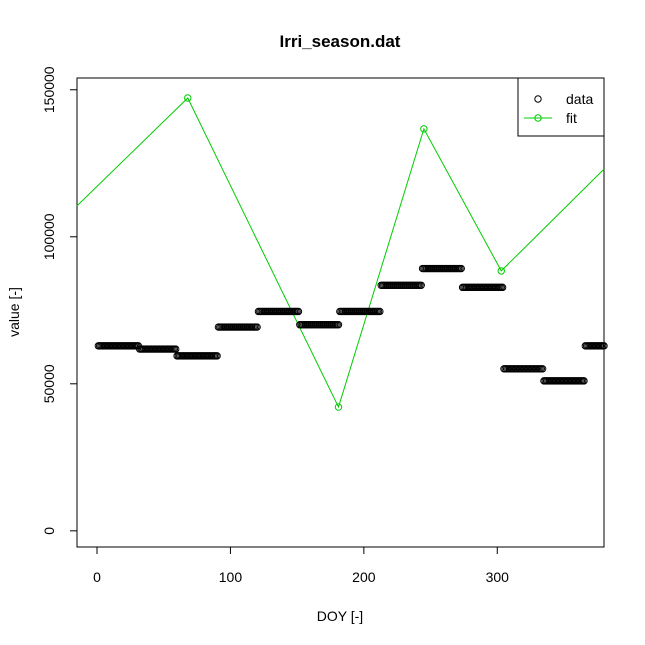 Image resolution: width=645 pixels, height=645 pixels. What do you see at coordinates (340, 616) in the screenshot?
I see `x-axis-label: DOY [-]` at bounding box center [340, 616].